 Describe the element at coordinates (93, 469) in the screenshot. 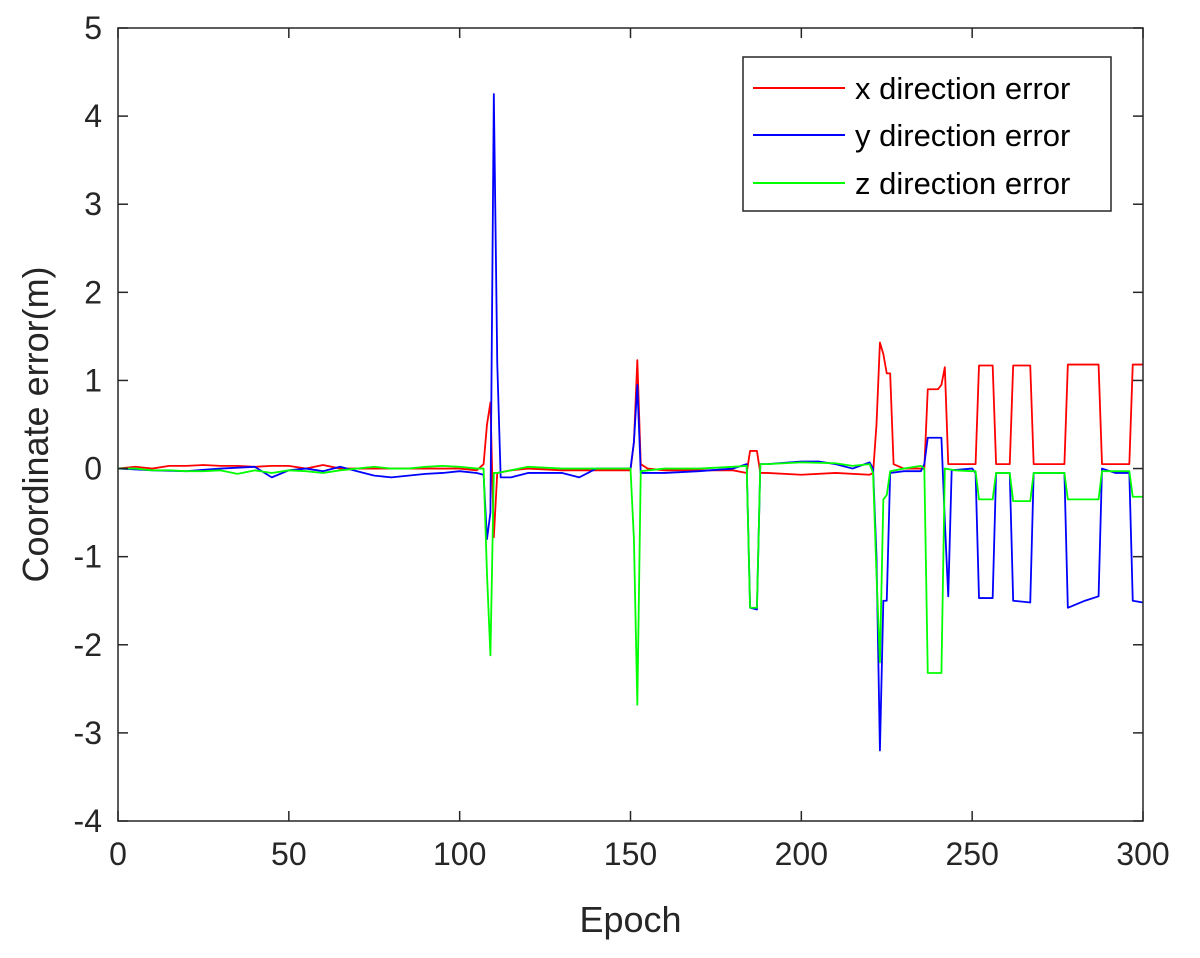

I see `y-tick-label: 0` at that location.